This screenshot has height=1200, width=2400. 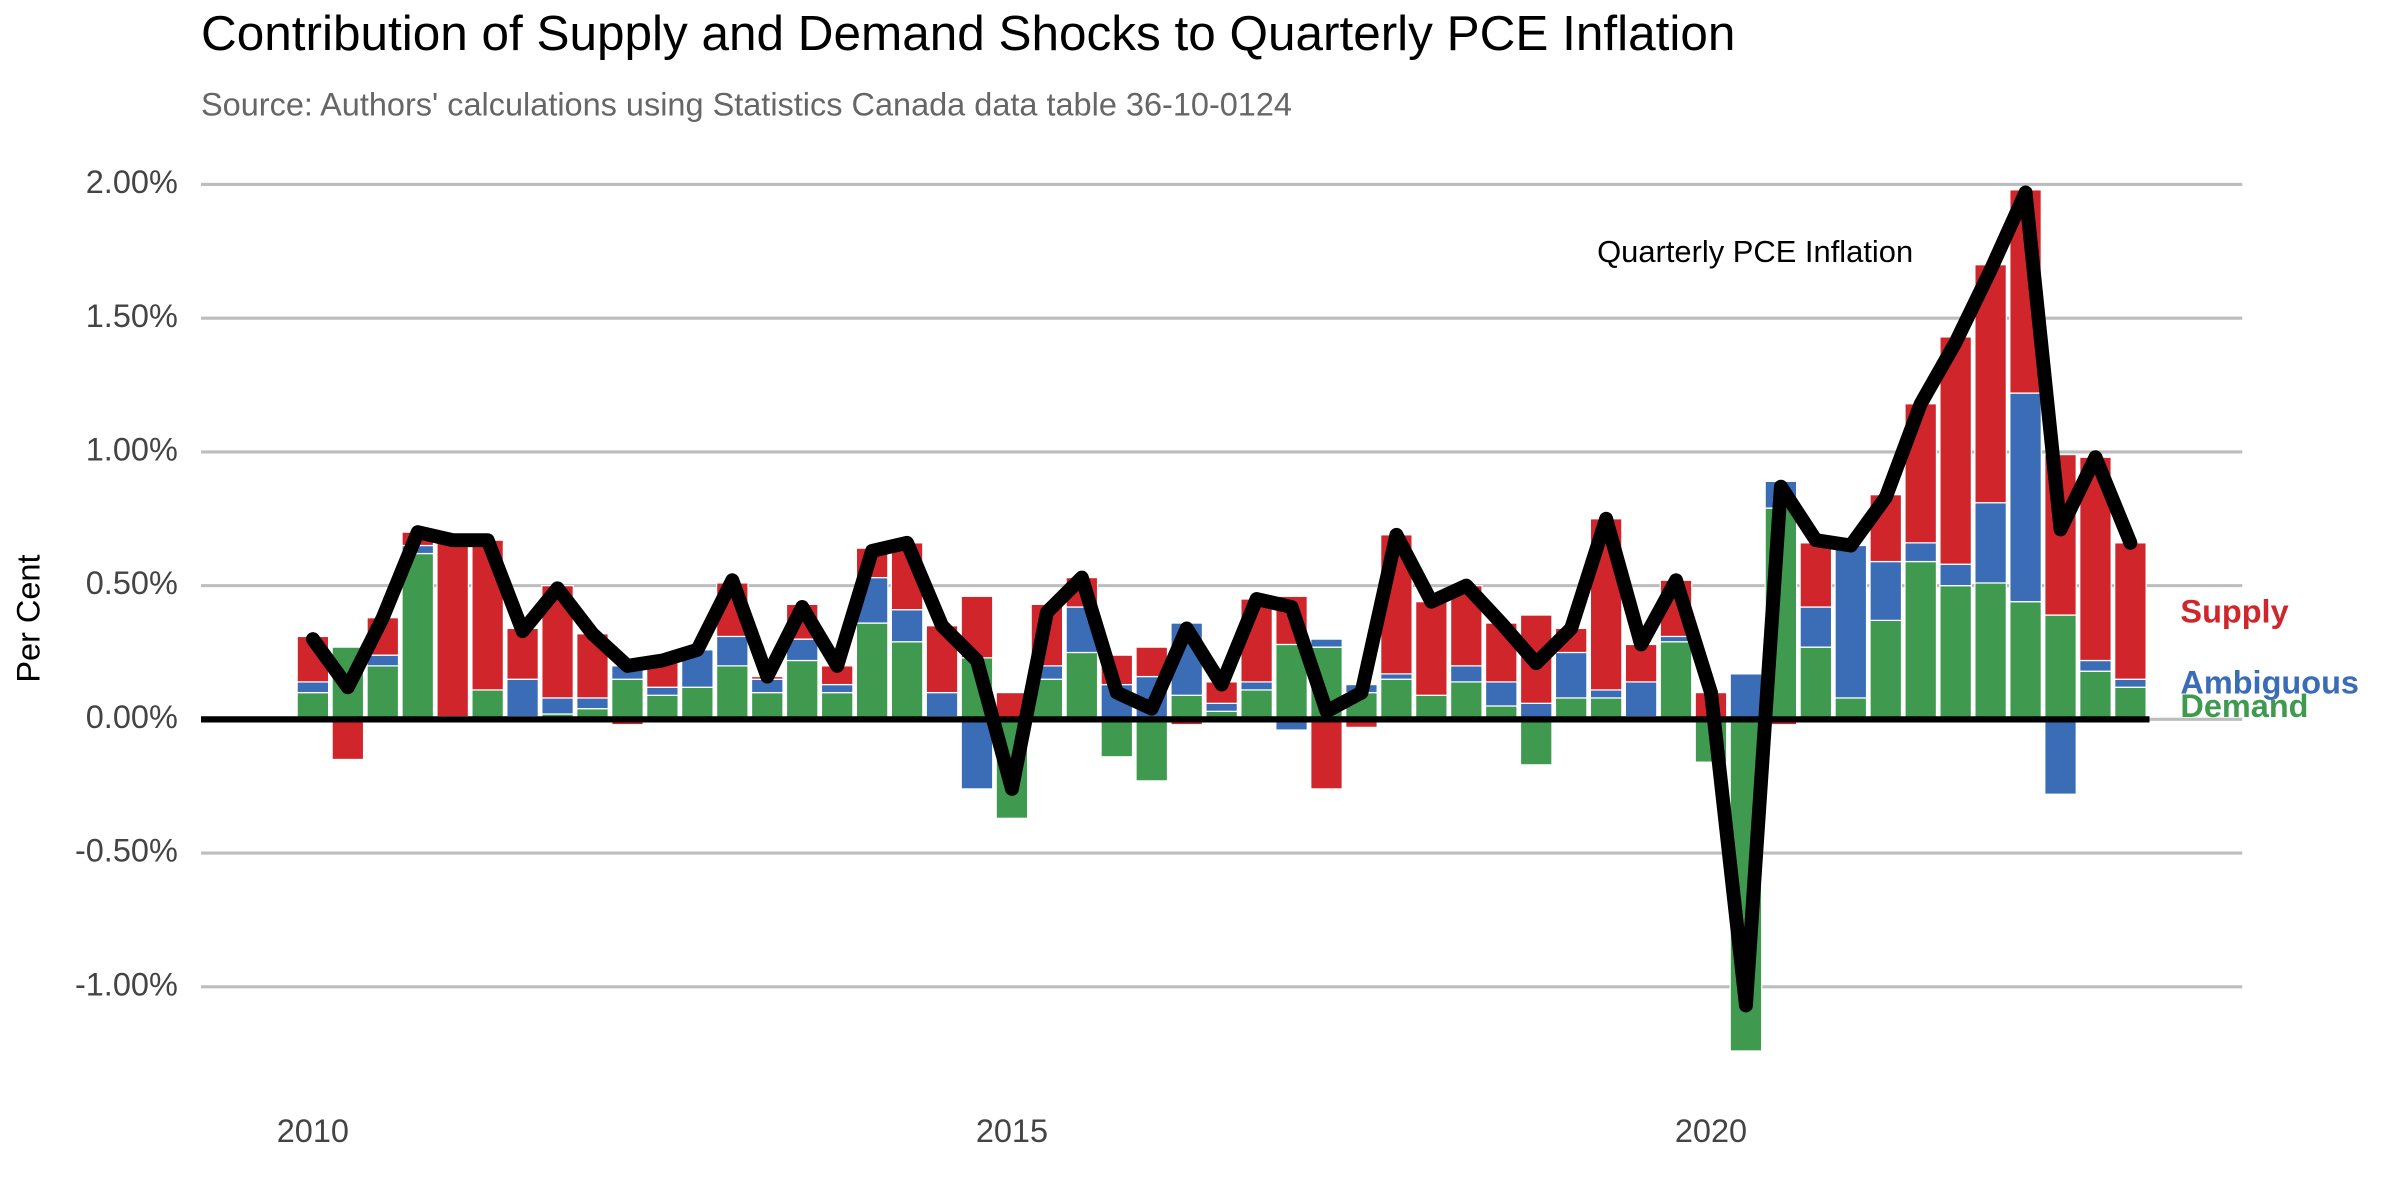 What do you see at coordinates (1755, 251) in the screenshot?
I see `line-annotation: Quarterly PCE Inflation` at bounding box center [1755, 251].